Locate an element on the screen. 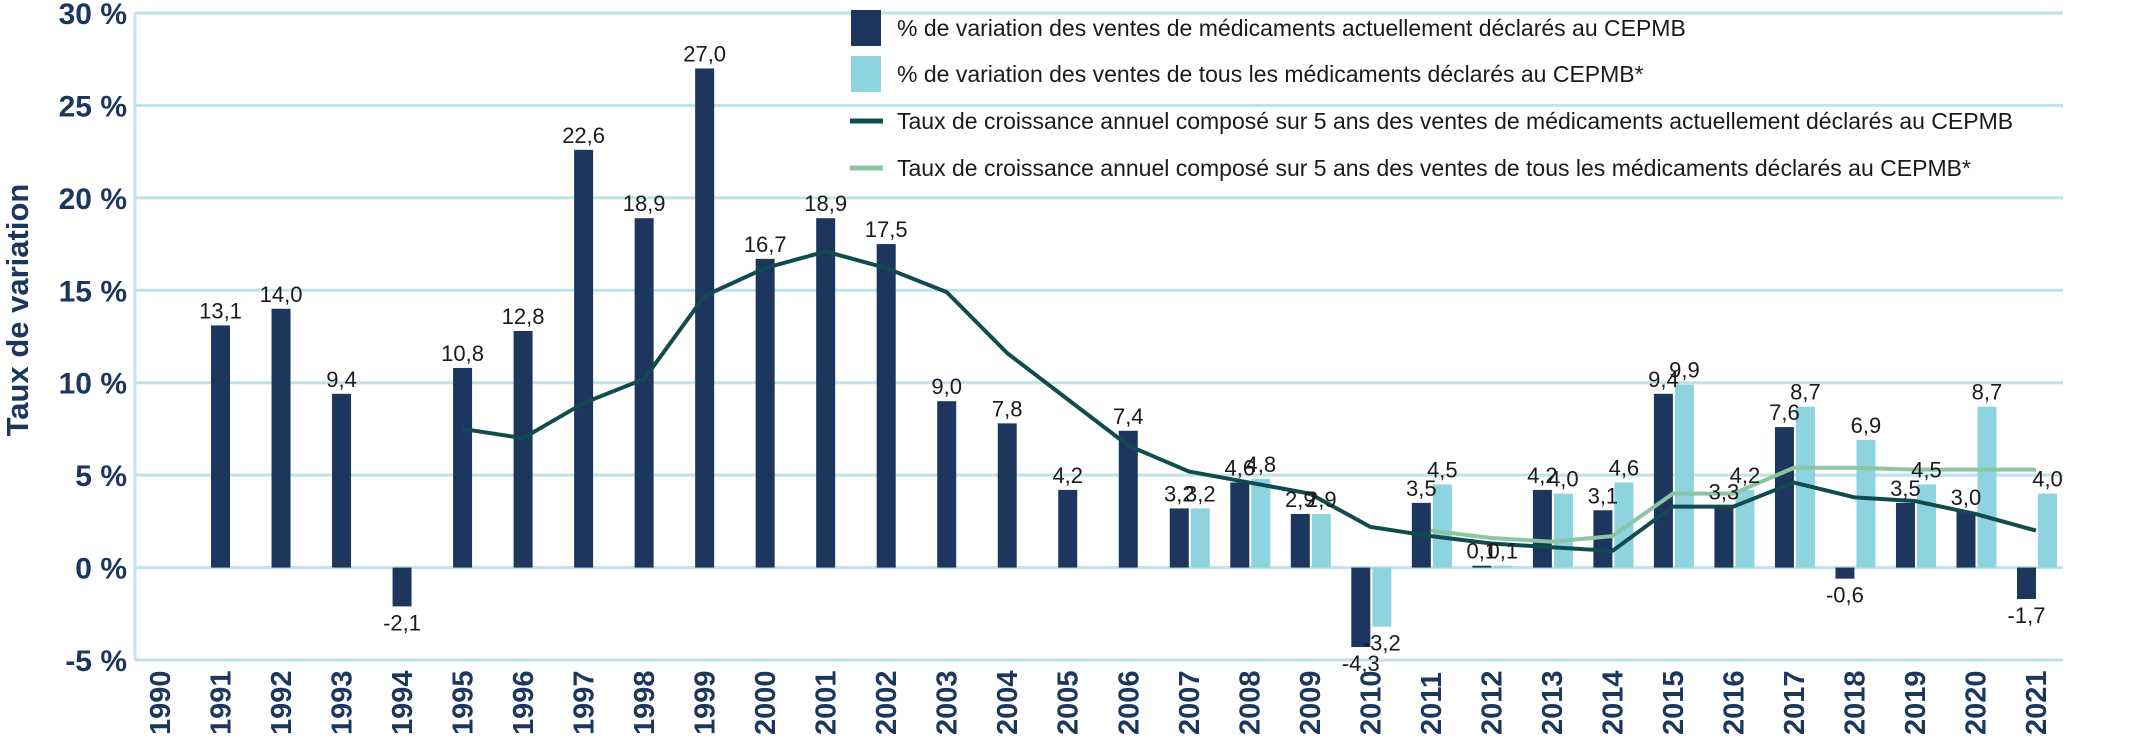  x-tick-label: 1999 is located at coordinates (706, 702).